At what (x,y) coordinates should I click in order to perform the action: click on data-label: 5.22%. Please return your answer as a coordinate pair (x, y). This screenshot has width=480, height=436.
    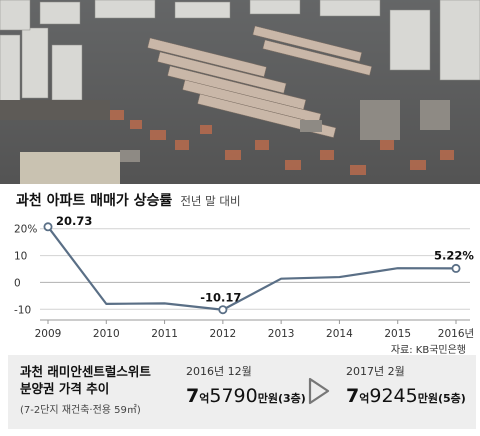
    Looking at the image, I should click on (454, 255).